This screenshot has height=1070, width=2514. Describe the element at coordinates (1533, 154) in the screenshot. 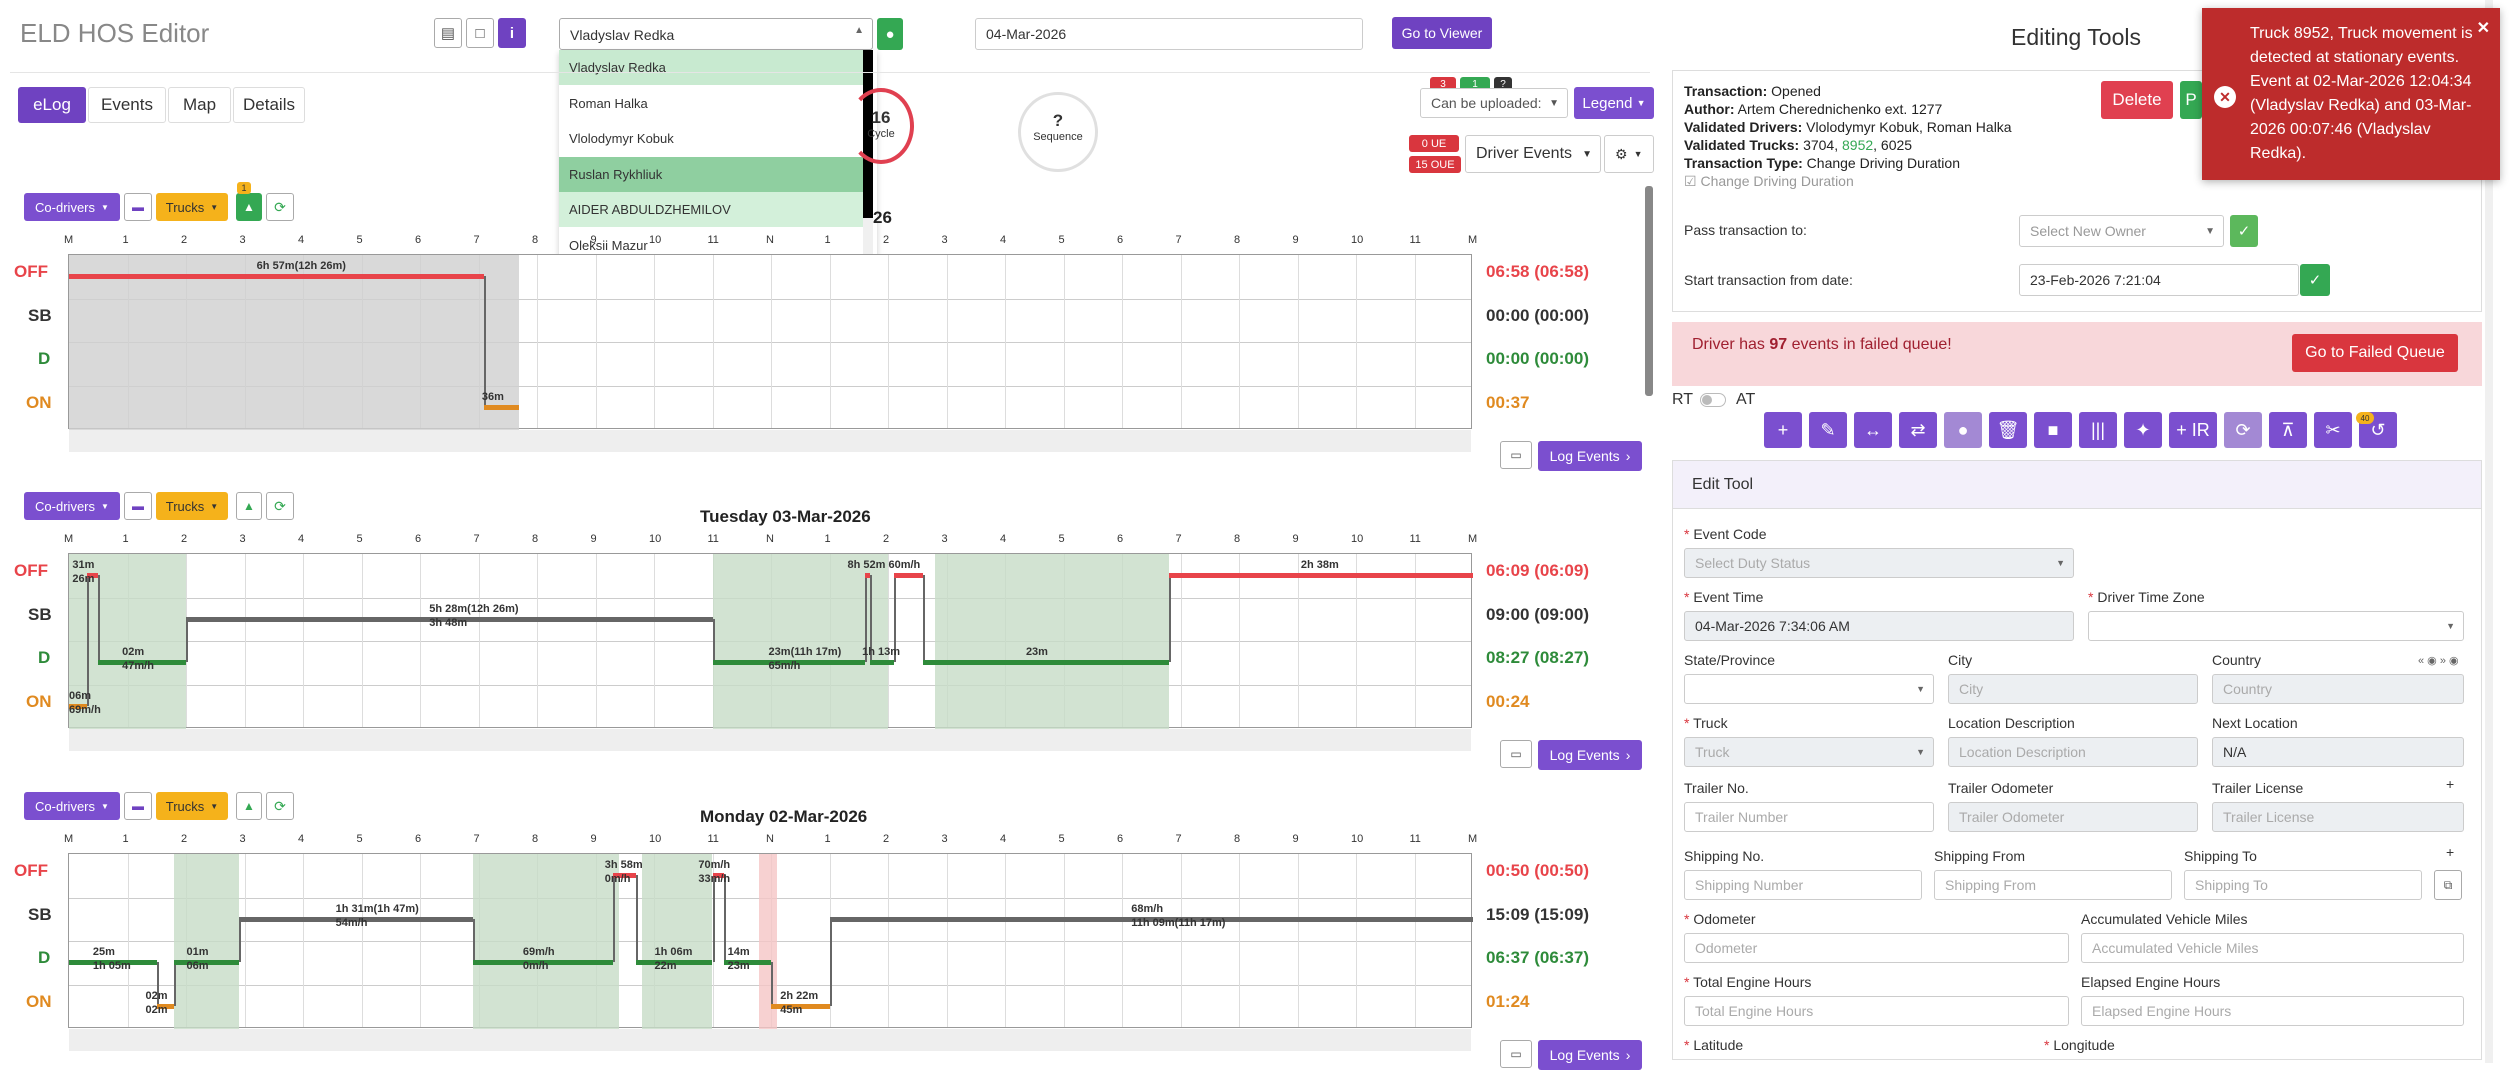

I see `driver-events-select: Driver Events ▼` at that location.